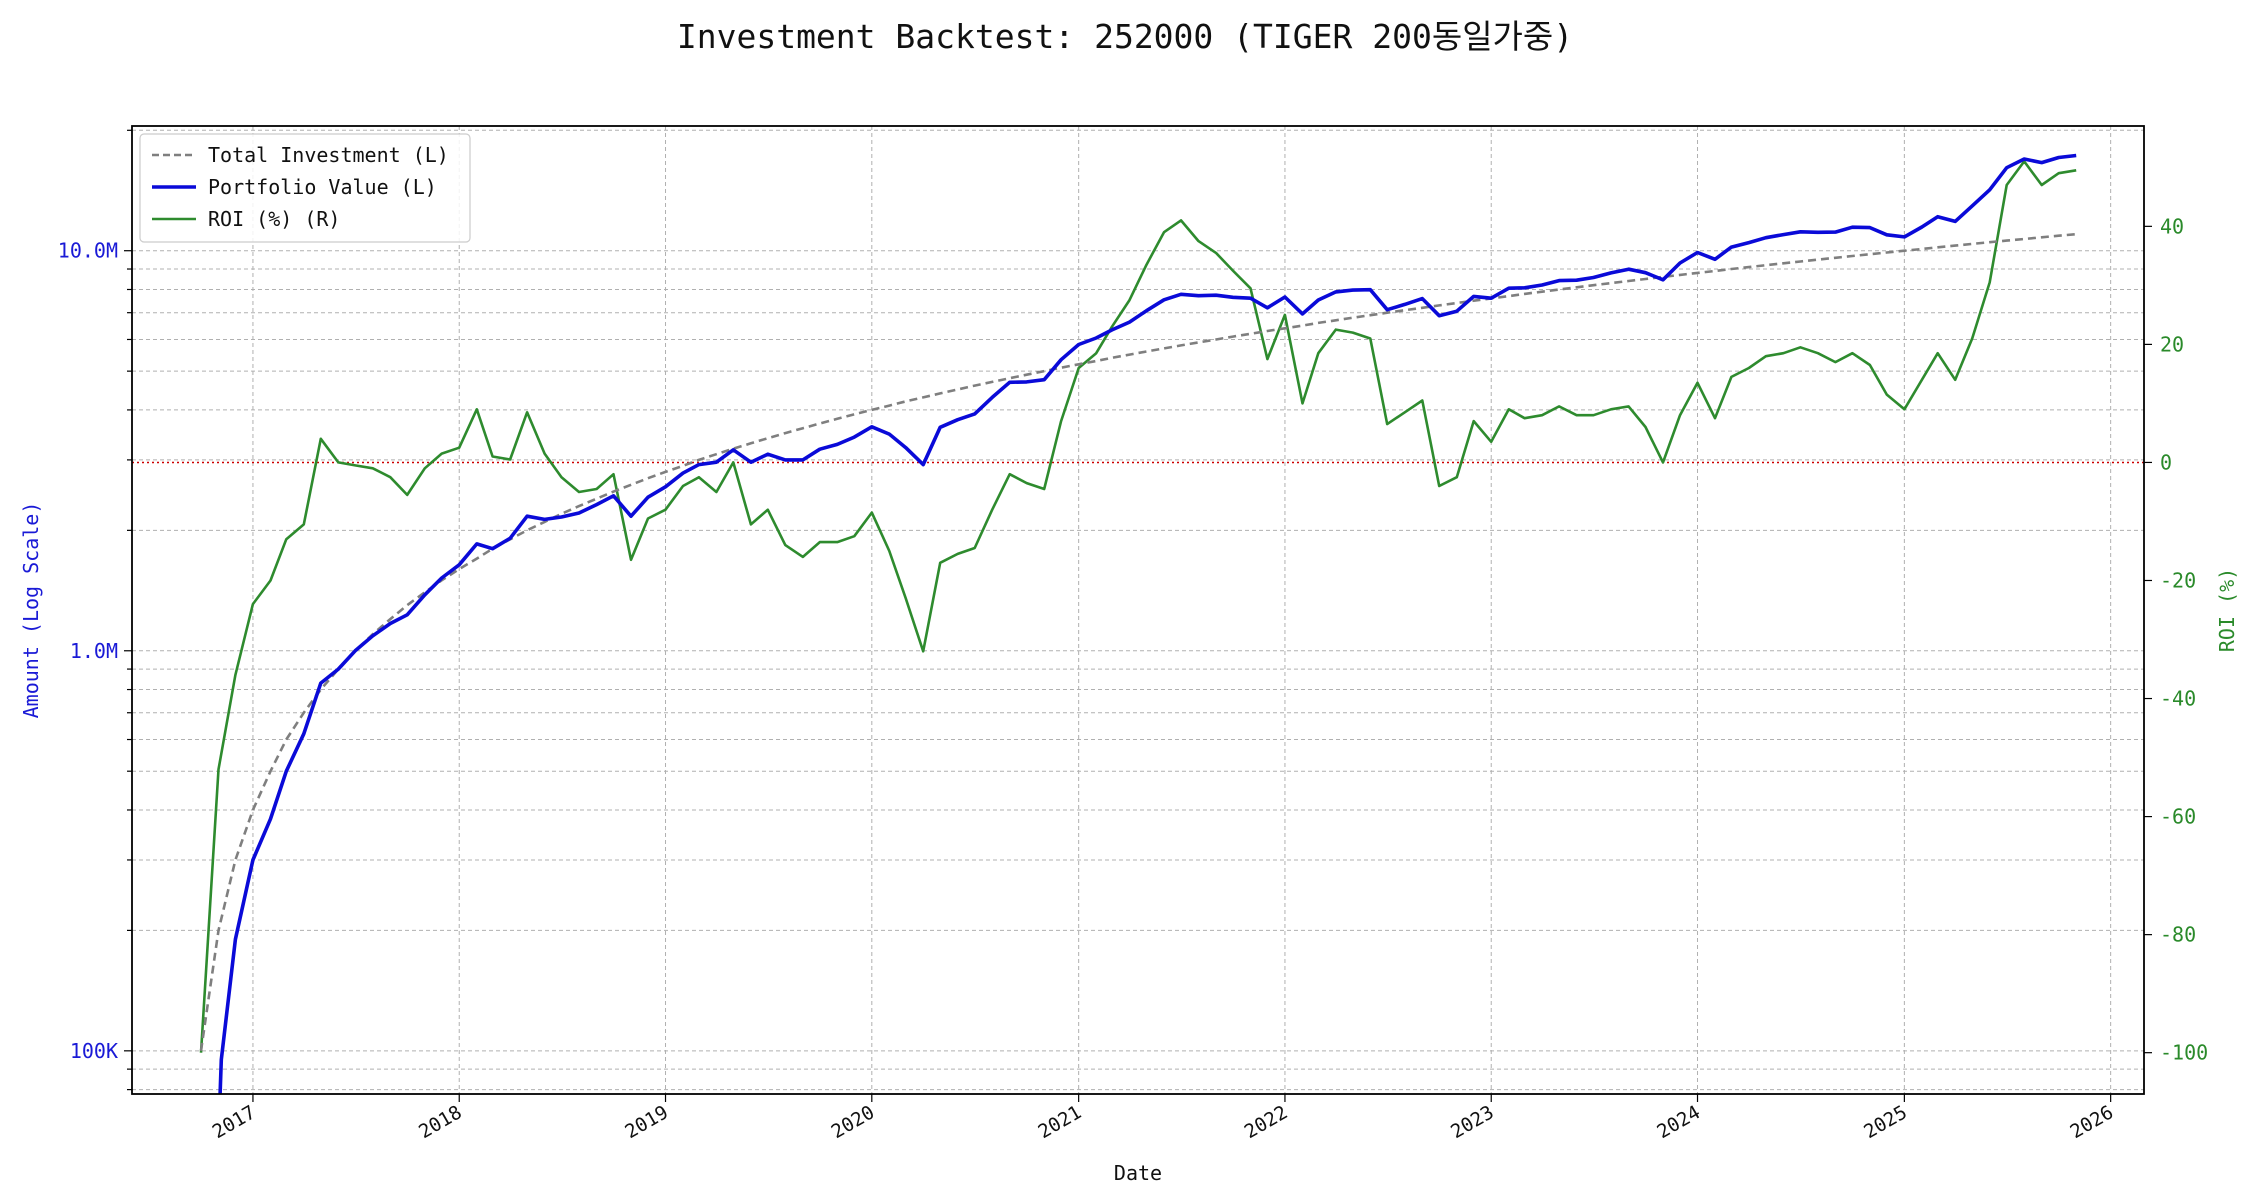 This screenshot has height=1200, width=2250. What do you see at coordinates (95, 610) in the screenshot?
I see `left-axis: 100K 1.0M 10.0M` at bounding box center [95, 610].